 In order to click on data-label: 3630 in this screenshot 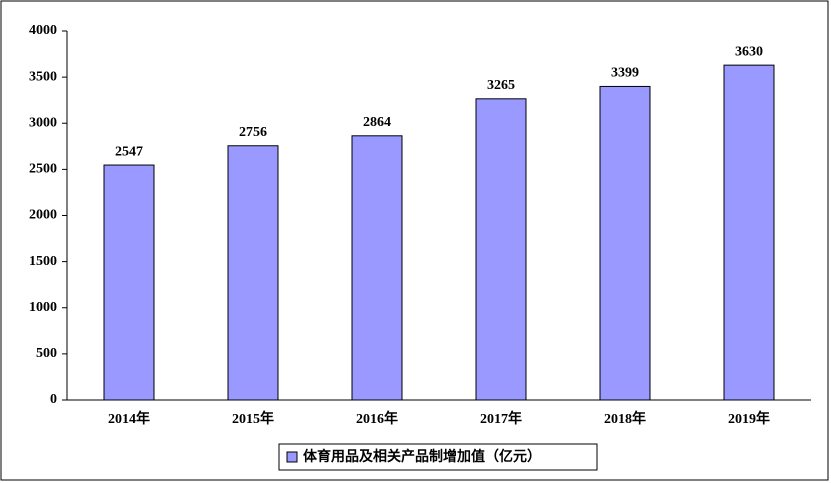, I will do `click(749, 51)`.